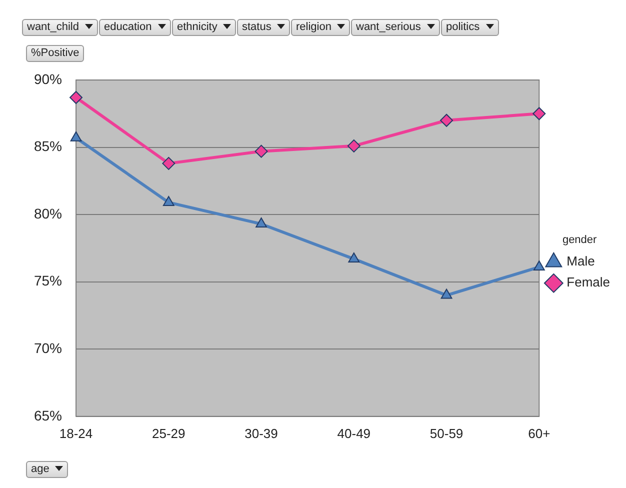 This screenshot has width=626, height=488. I want to click on y-tick-label: 70%, so click(48, 348).